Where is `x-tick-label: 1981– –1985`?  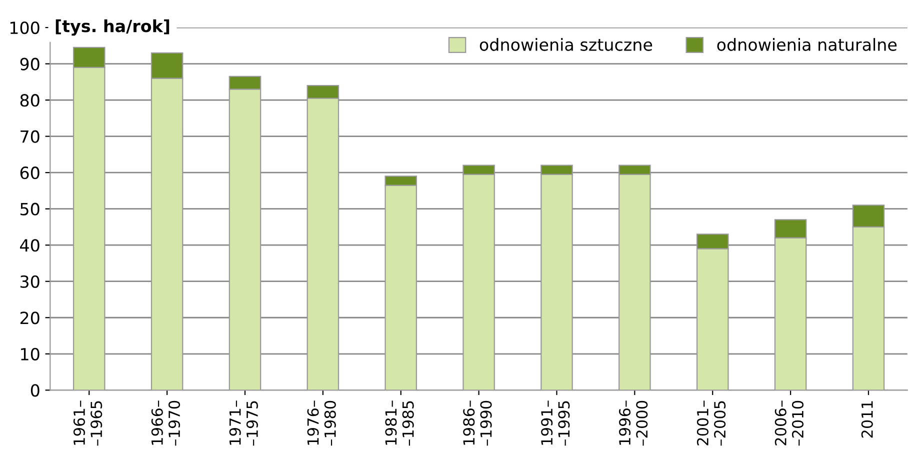
x-tick-label: 1981– –1985 is located at coordinates (399, 423).